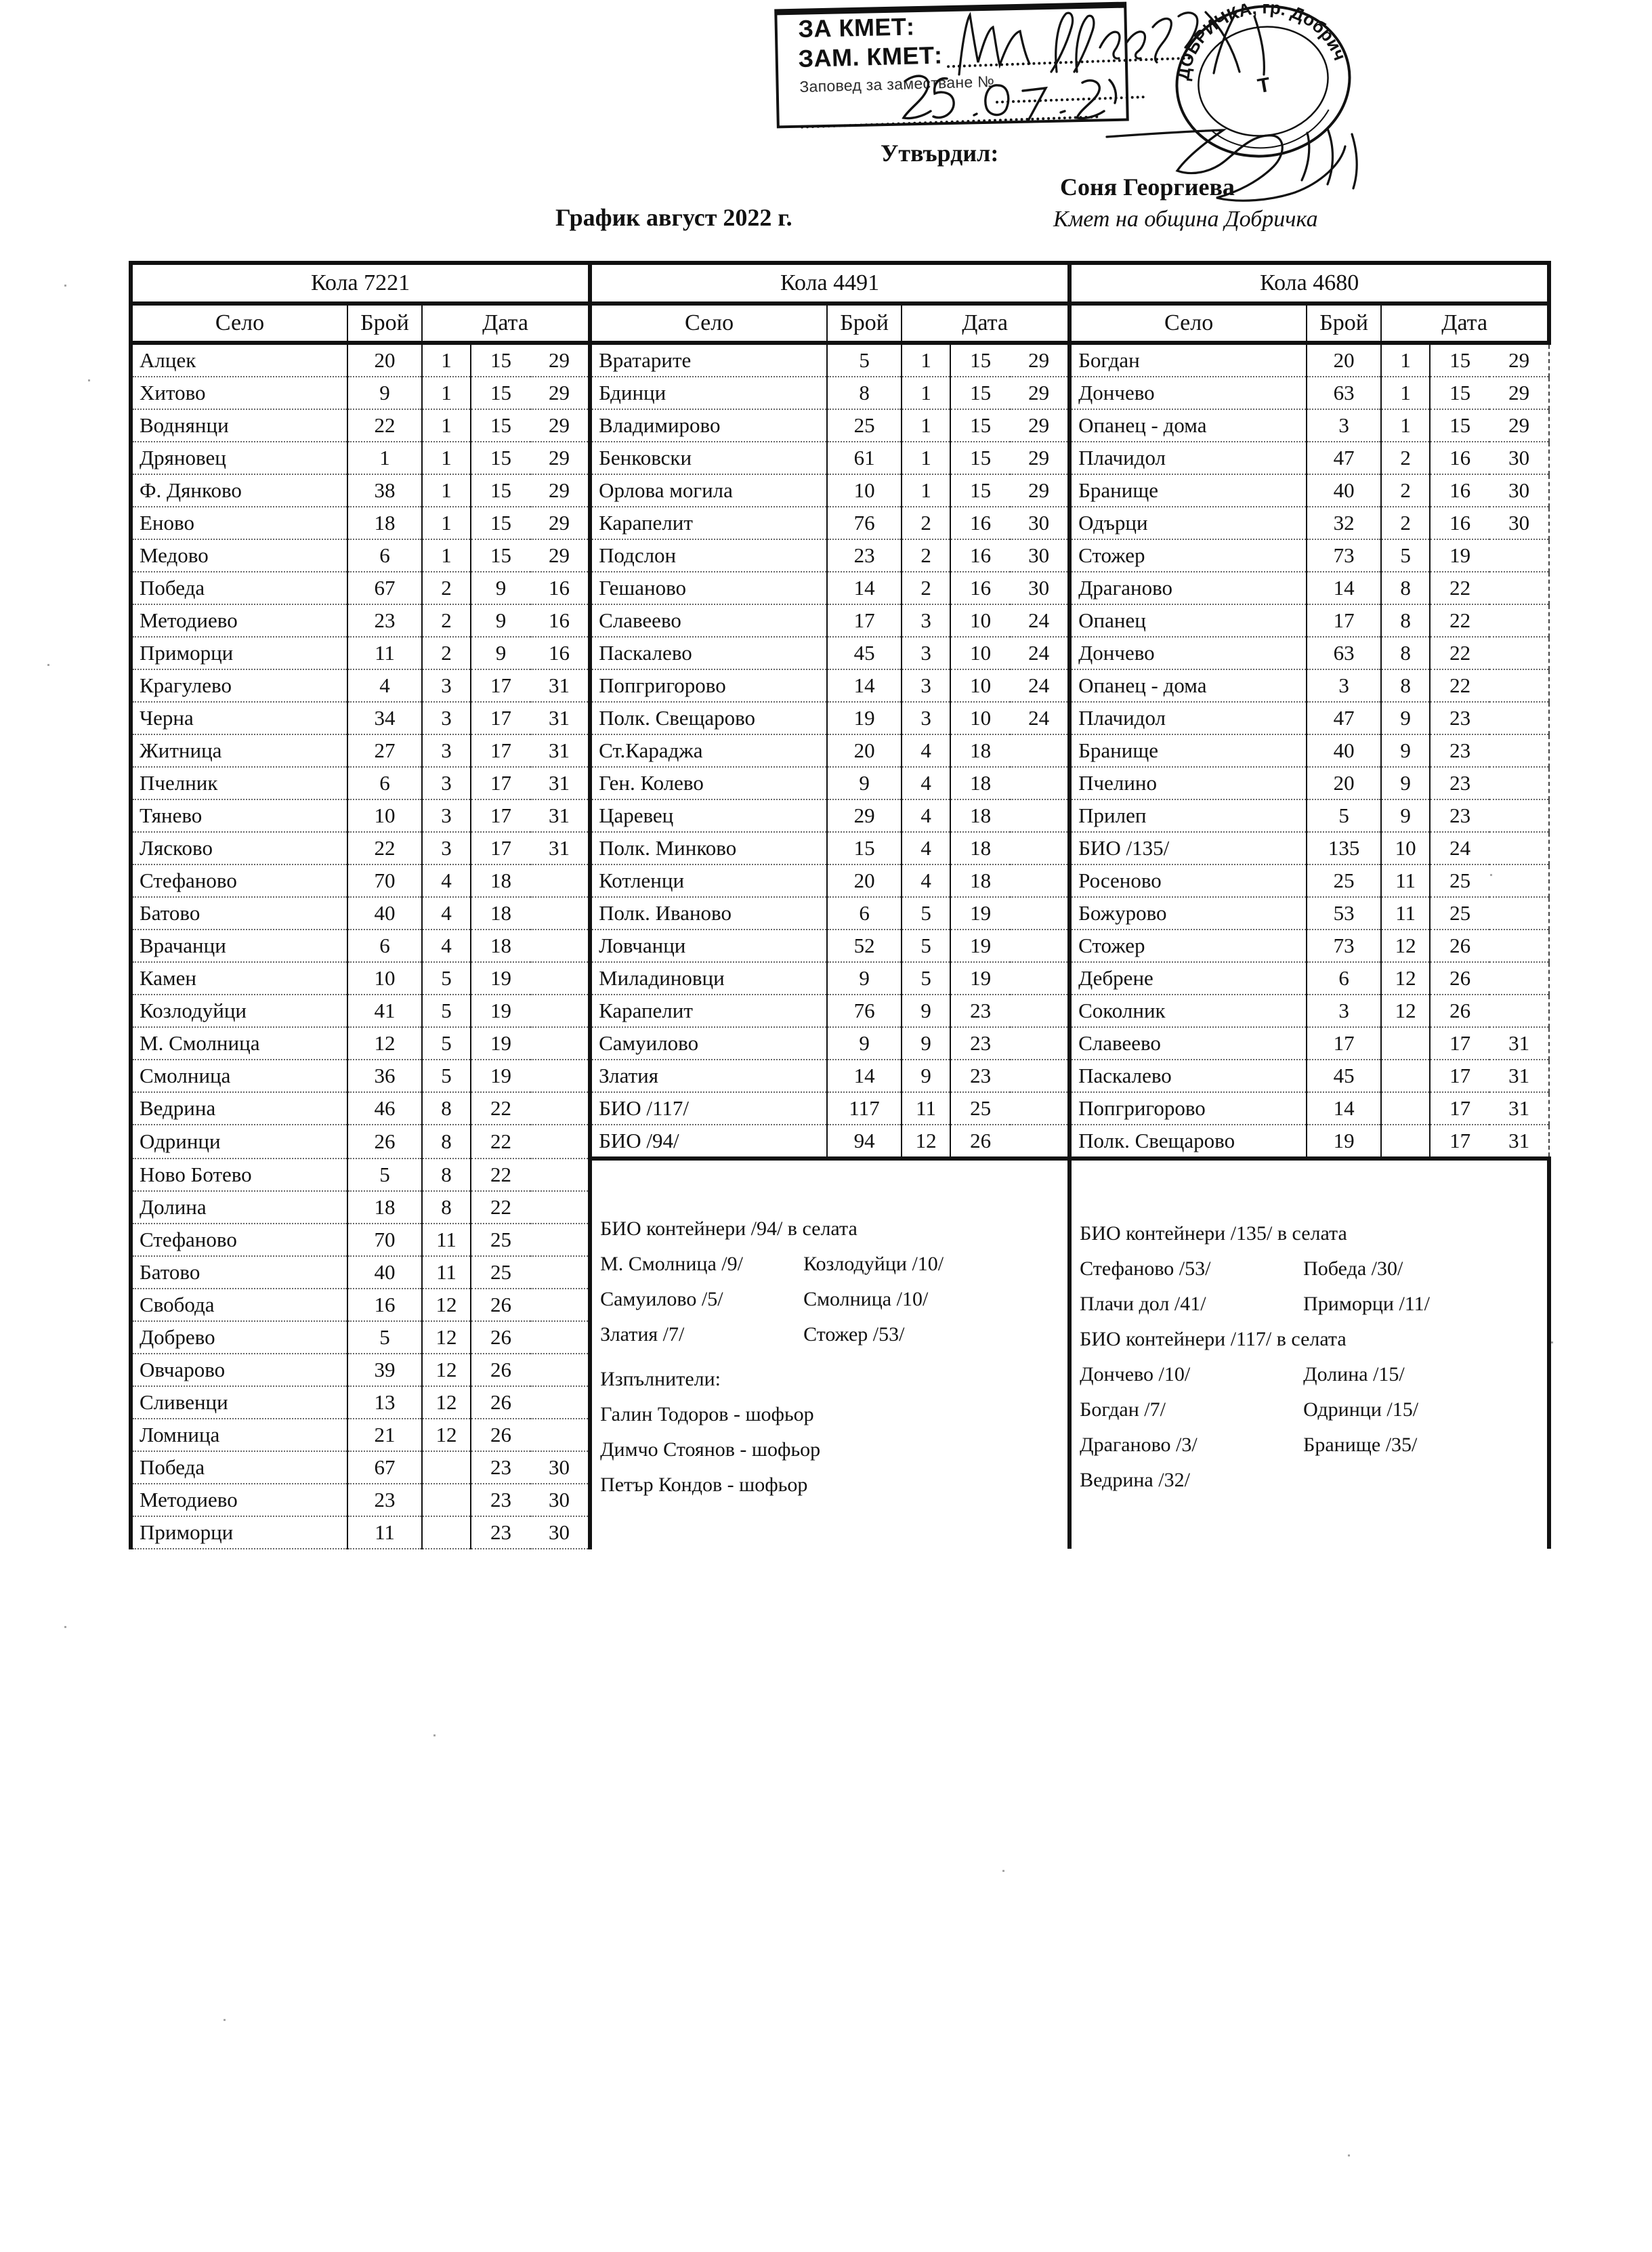 Image resolution: width=1652 pixels, height=2252 pixels. Describe the element at coordinates (238, 978) in the screenshot. I see `village-name: Камен` at that location.